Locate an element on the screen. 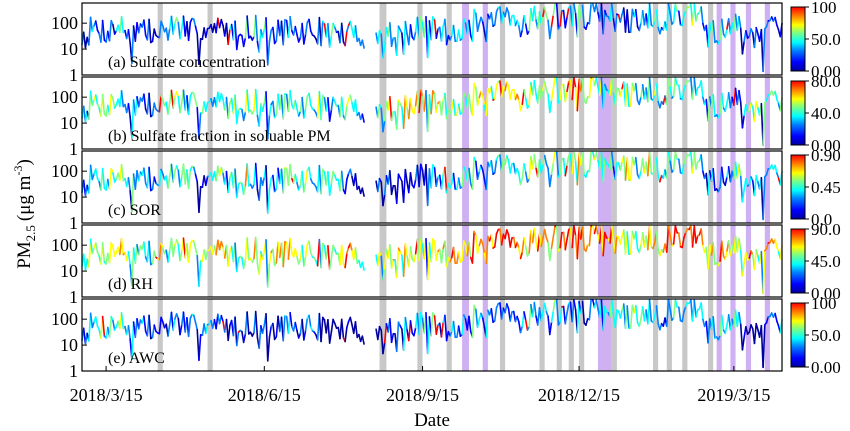 The height and width of the screenshot is (431, 850). colorbar-tick-label: 40.0 is located at coordinates (826, 113).